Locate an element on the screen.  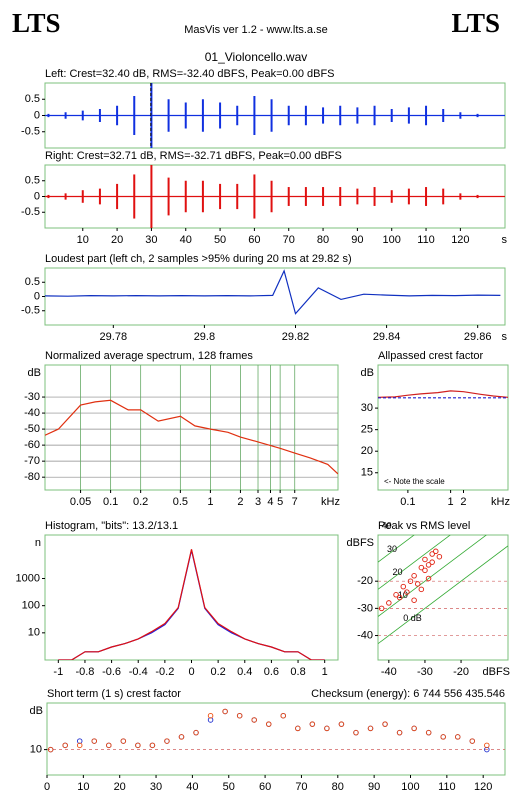
y-tick-label: 10 is located at coordinates (34, 633).